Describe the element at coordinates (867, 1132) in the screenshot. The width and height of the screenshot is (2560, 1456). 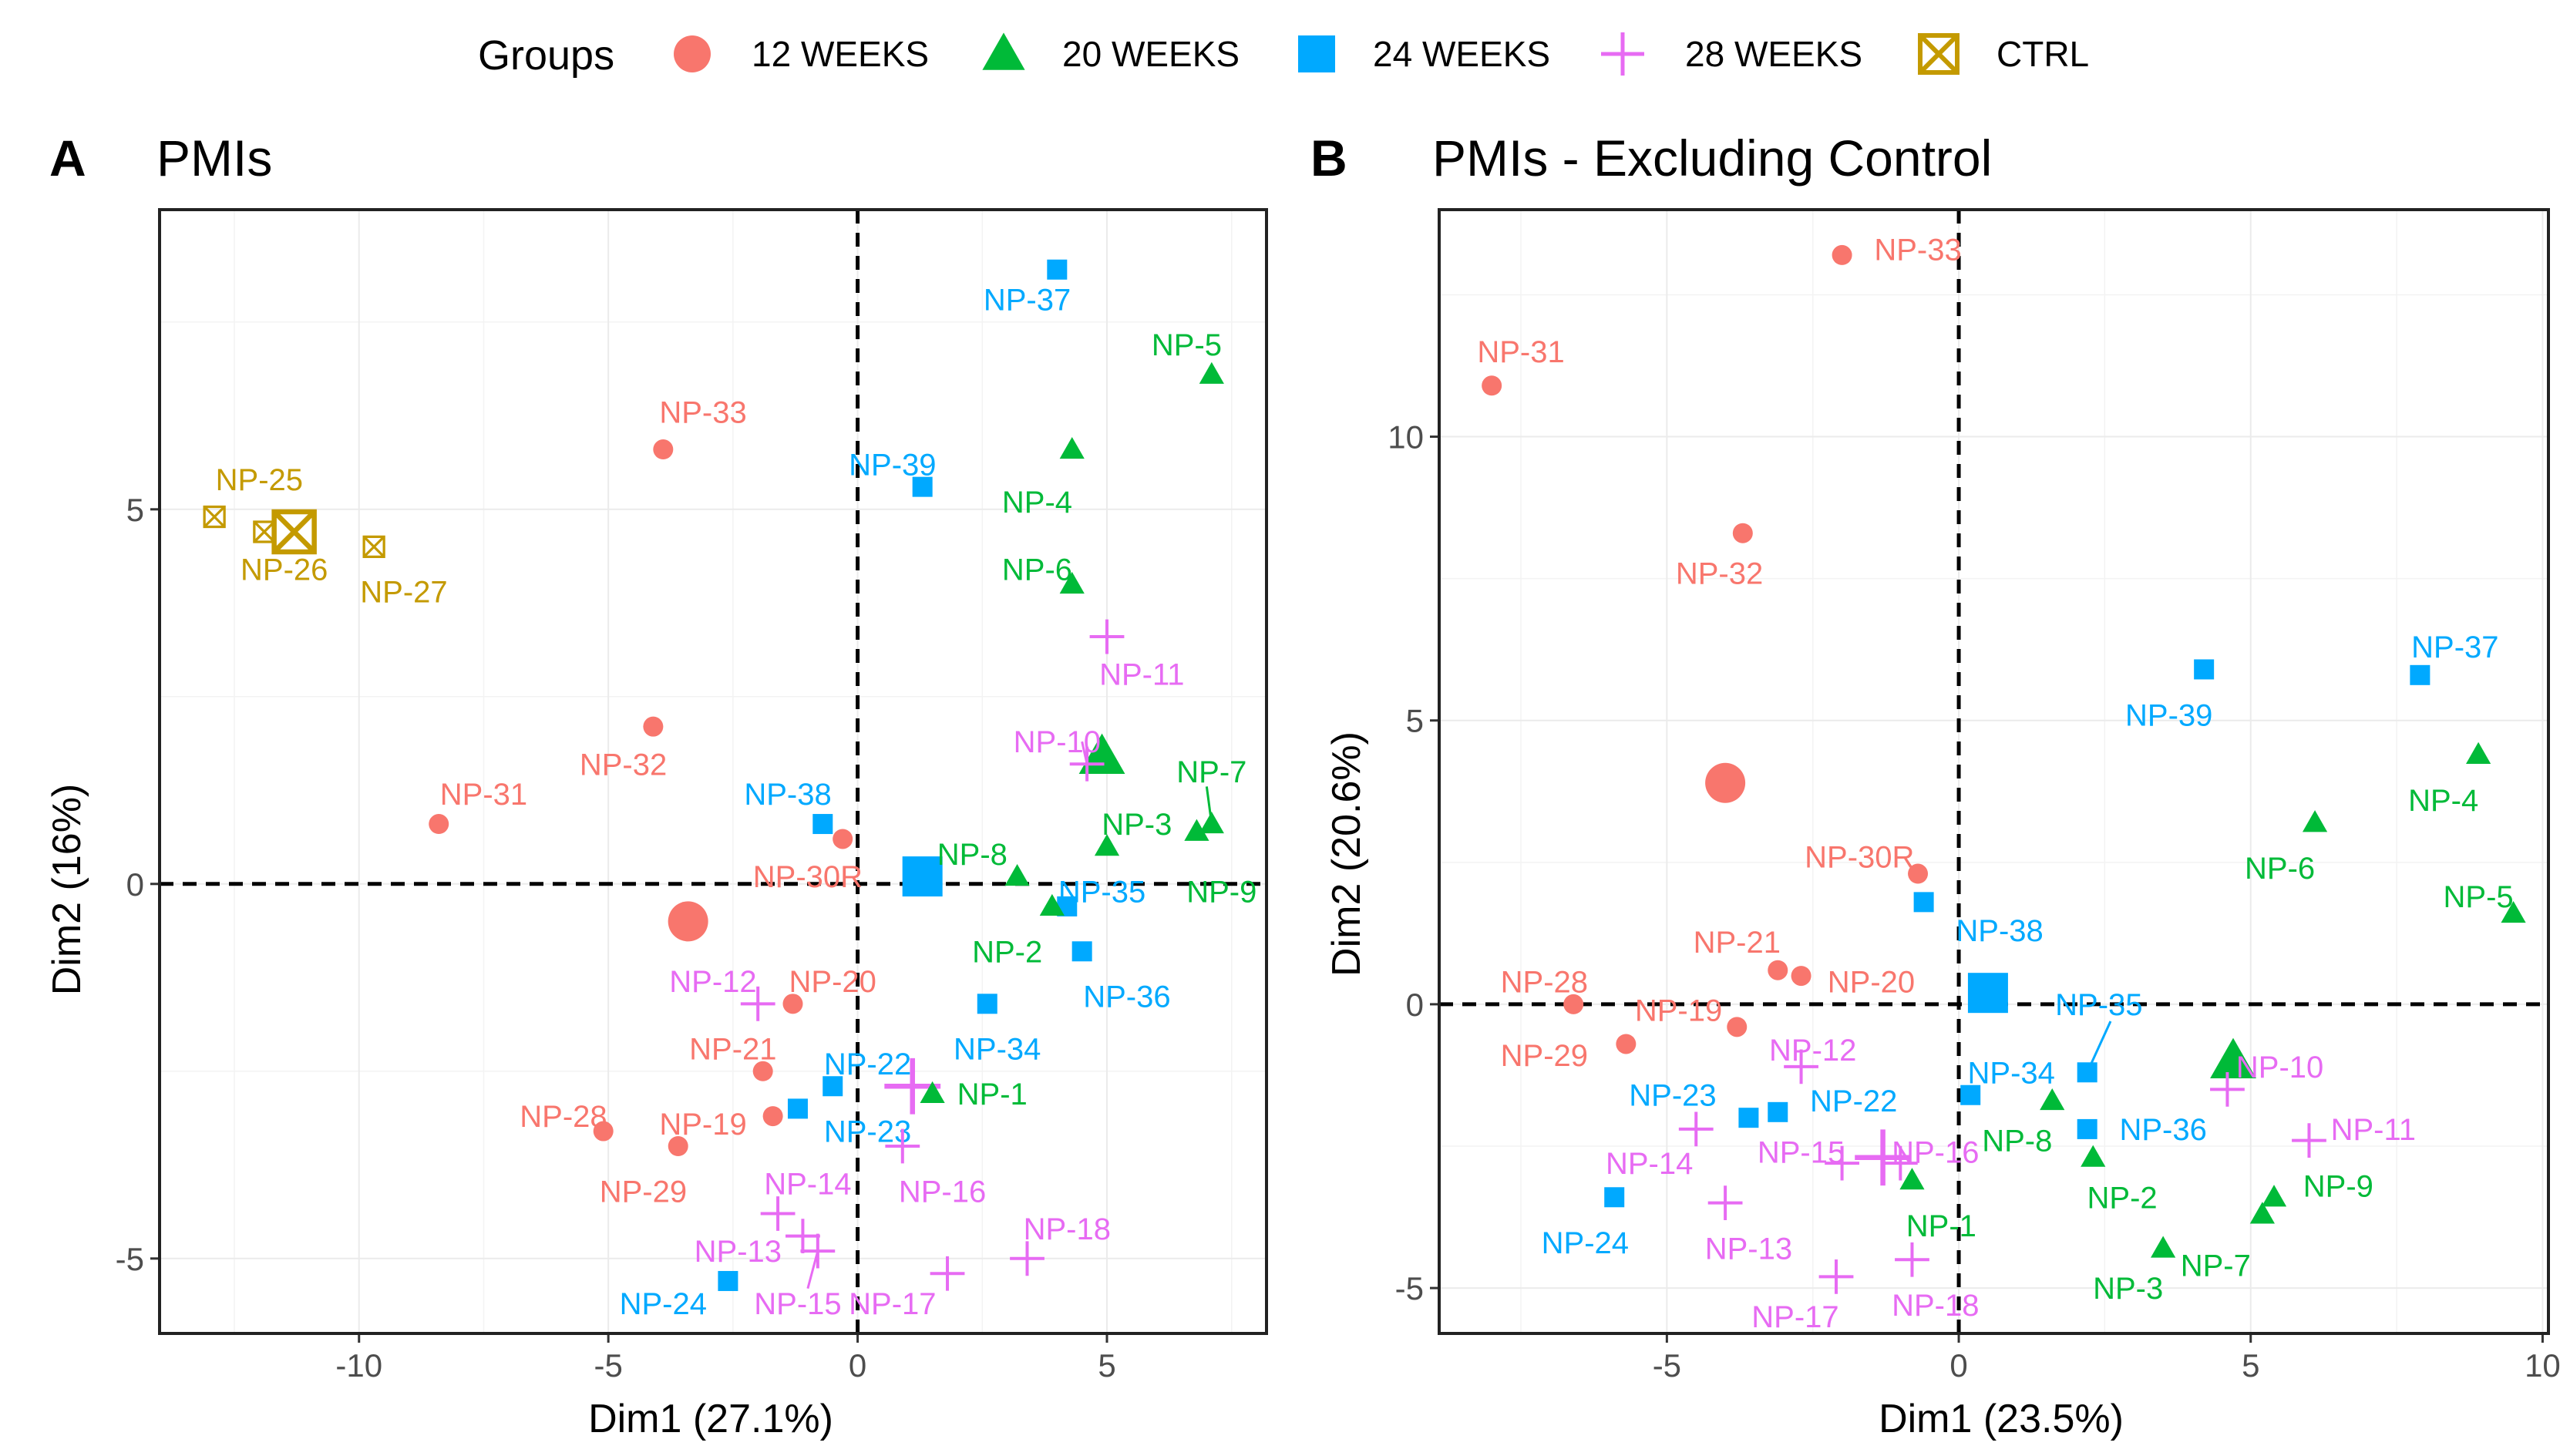
I see `point-label: NP-23` at that location.